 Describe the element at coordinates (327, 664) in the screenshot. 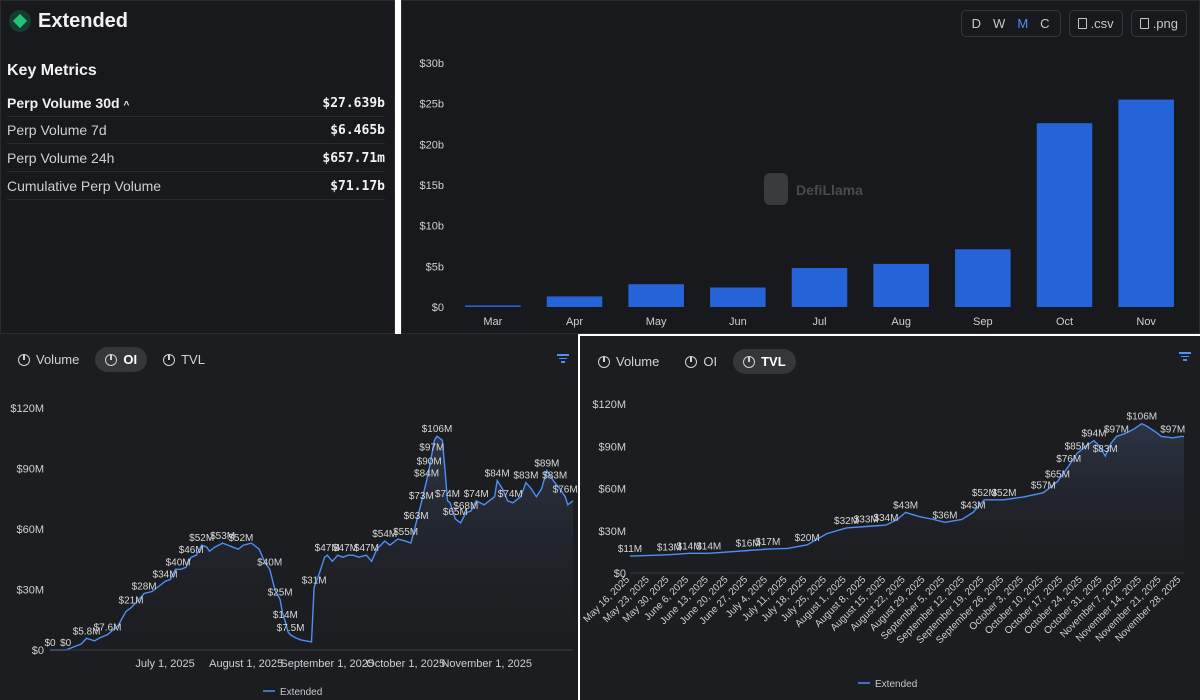

I see `x-tick-label: September 1, 2025` at that location.